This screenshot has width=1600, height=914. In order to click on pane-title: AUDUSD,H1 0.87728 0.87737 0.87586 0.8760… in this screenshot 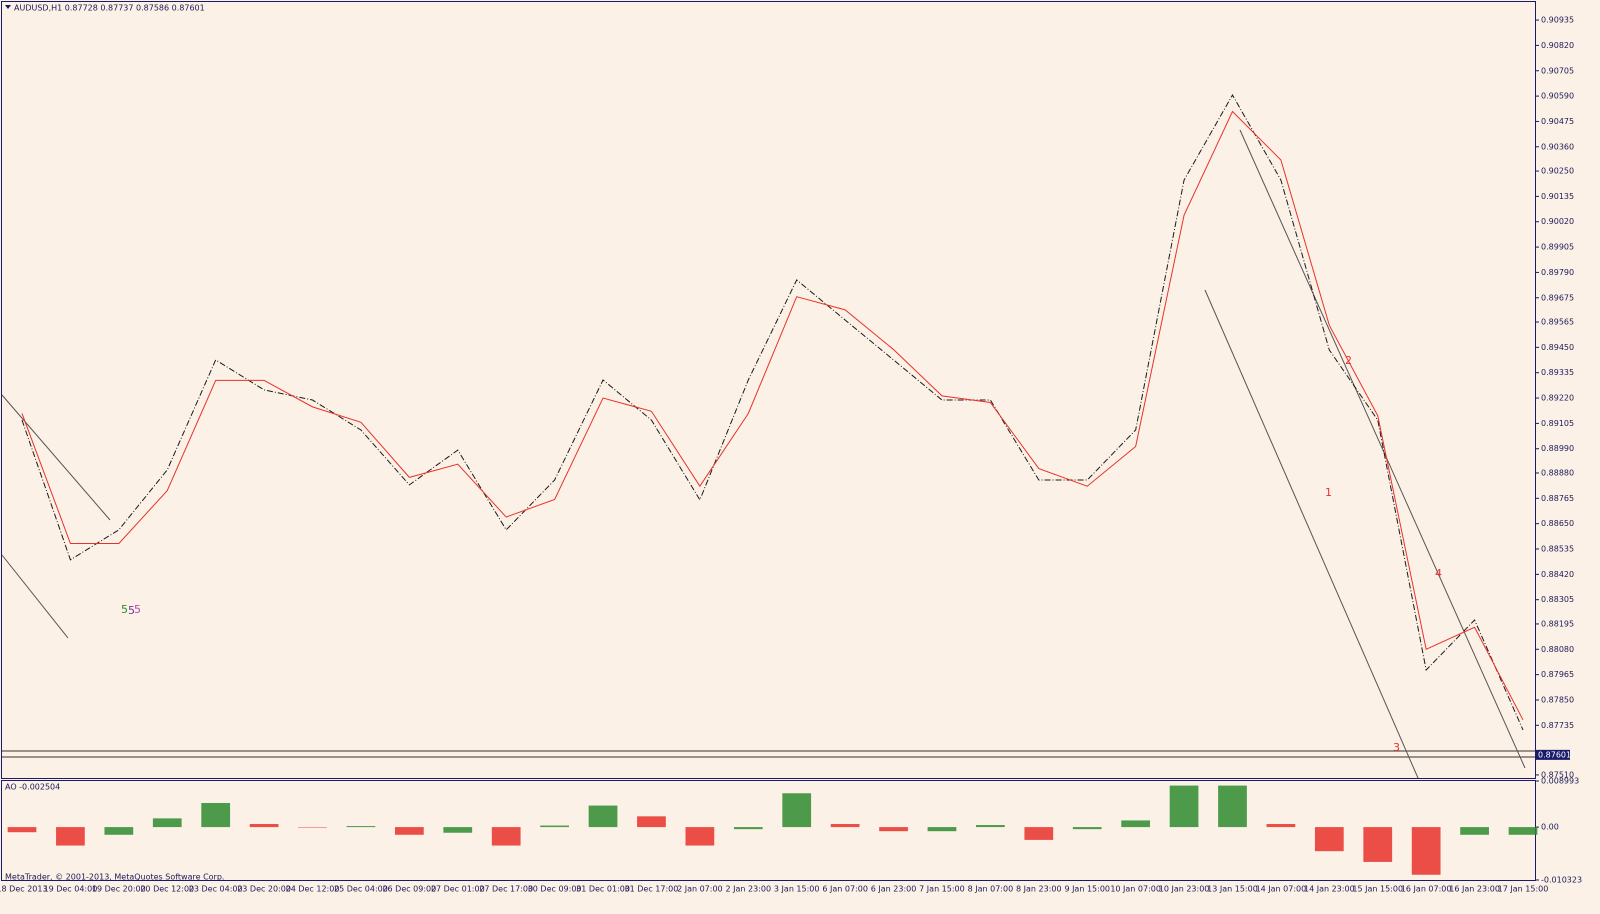, I will do `click(109, 8)`.